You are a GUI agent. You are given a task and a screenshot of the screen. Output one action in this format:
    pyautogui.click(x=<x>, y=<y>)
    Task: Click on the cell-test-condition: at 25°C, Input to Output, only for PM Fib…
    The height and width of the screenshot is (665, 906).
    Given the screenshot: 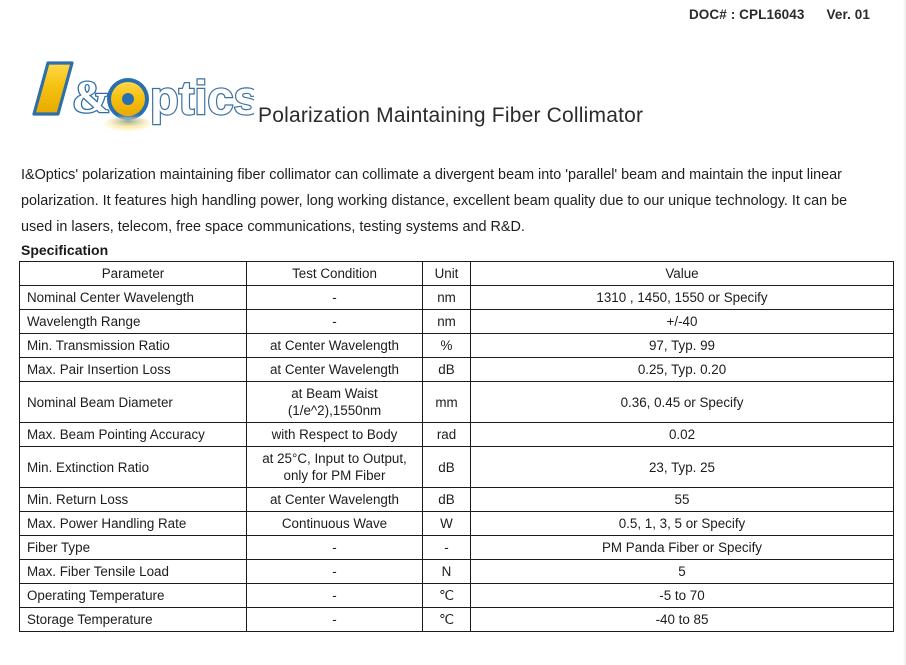 What is the action you would take?
    pyautogui.click(x=334, y=467)
    